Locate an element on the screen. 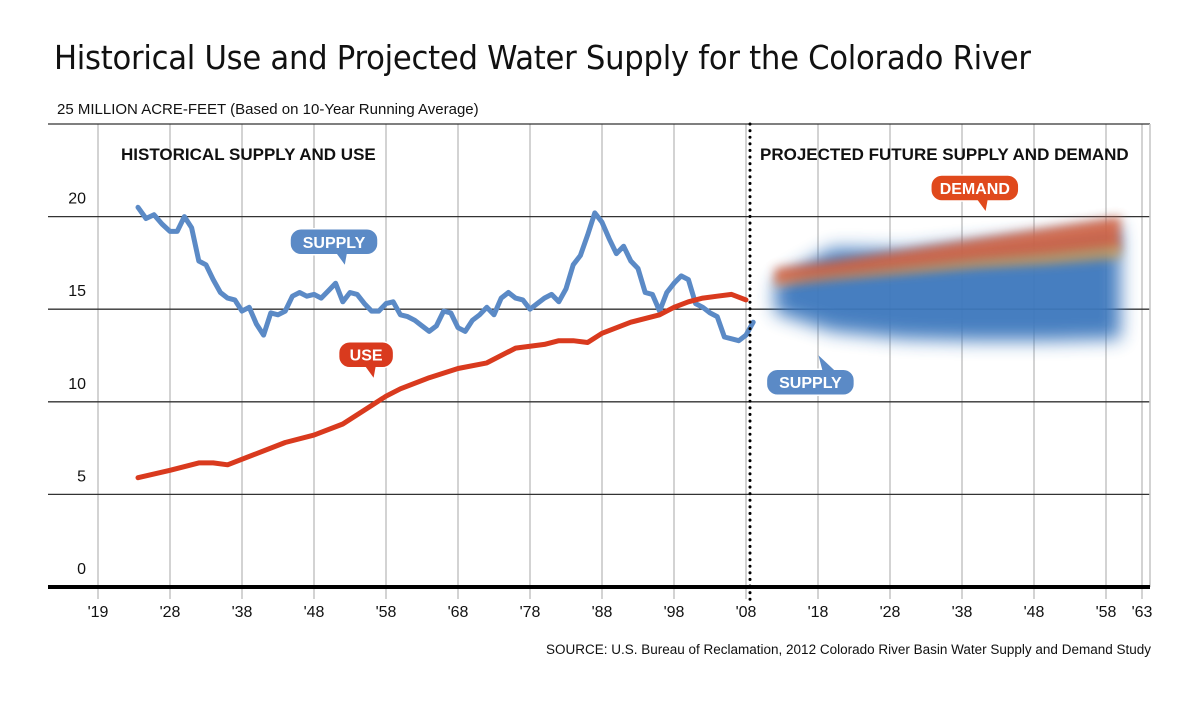 This screenshot has height=701, width=1200. callout-label: DEMAND is located at coordinates (975, 189).